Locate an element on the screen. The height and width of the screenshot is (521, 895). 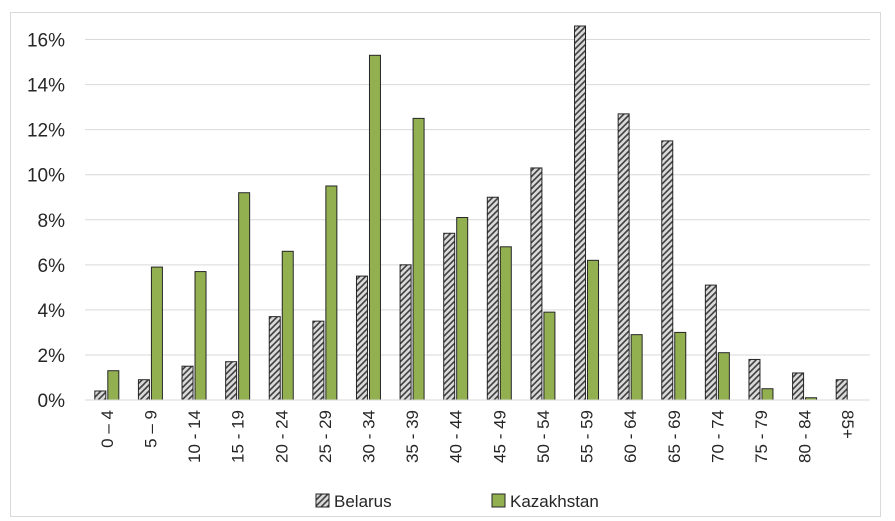
x-tick-label: 5 – 9 is located at coordinates (150, 429).